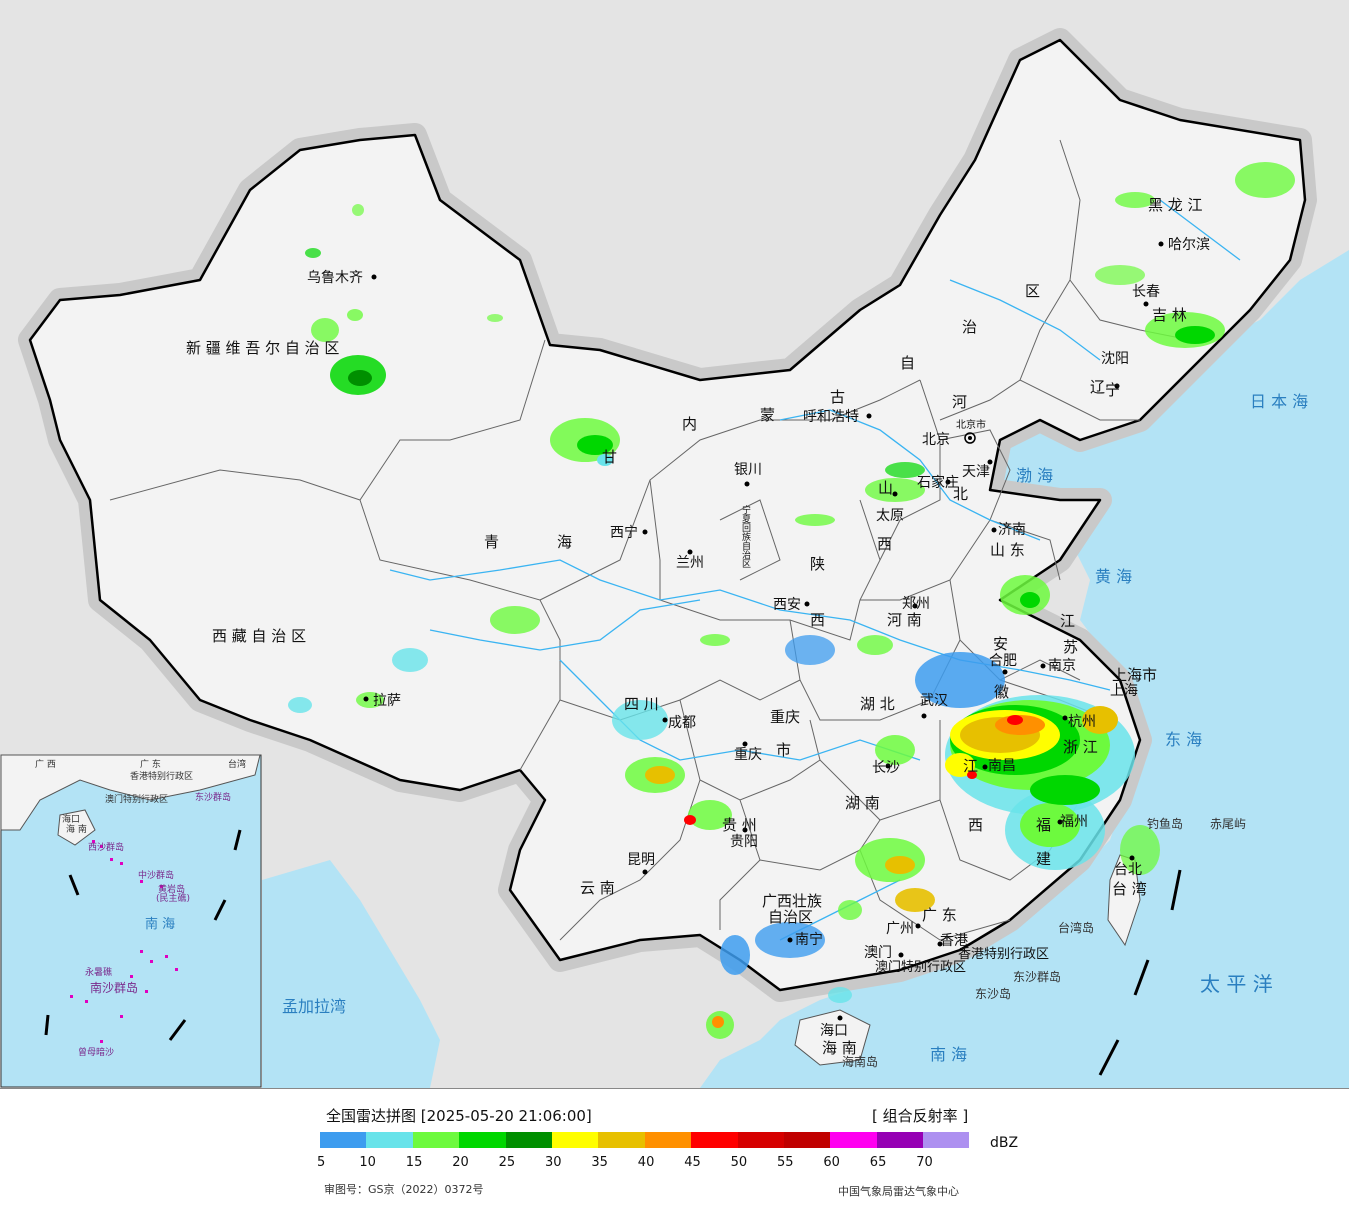 This screenshot has height=1209, width=1349. I want to click on scale-tick-40: 40, so click(646, 1162).